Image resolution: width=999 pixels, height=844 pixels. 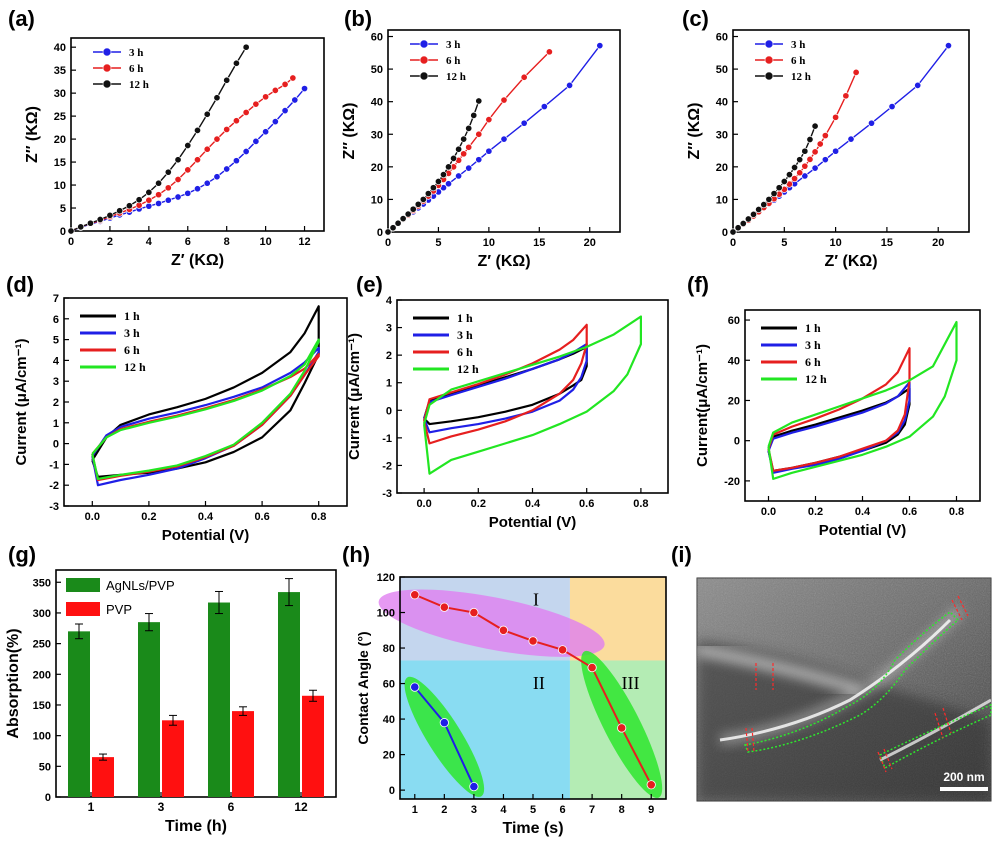 What do you see at coordinates (149, 242) in the screenshot?
I see `x-tick-label: 4` at bounding box center [149, 242].